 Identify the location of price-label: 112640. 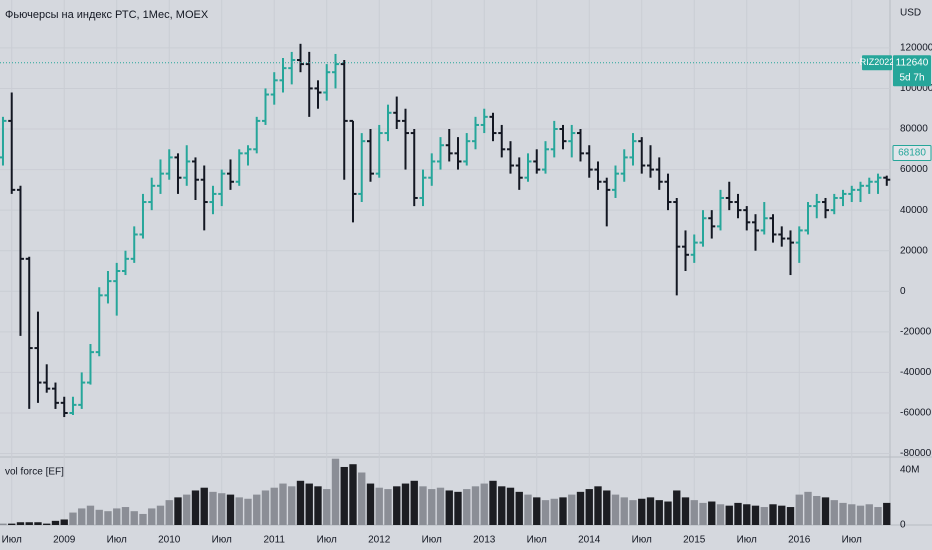
(912, 62).